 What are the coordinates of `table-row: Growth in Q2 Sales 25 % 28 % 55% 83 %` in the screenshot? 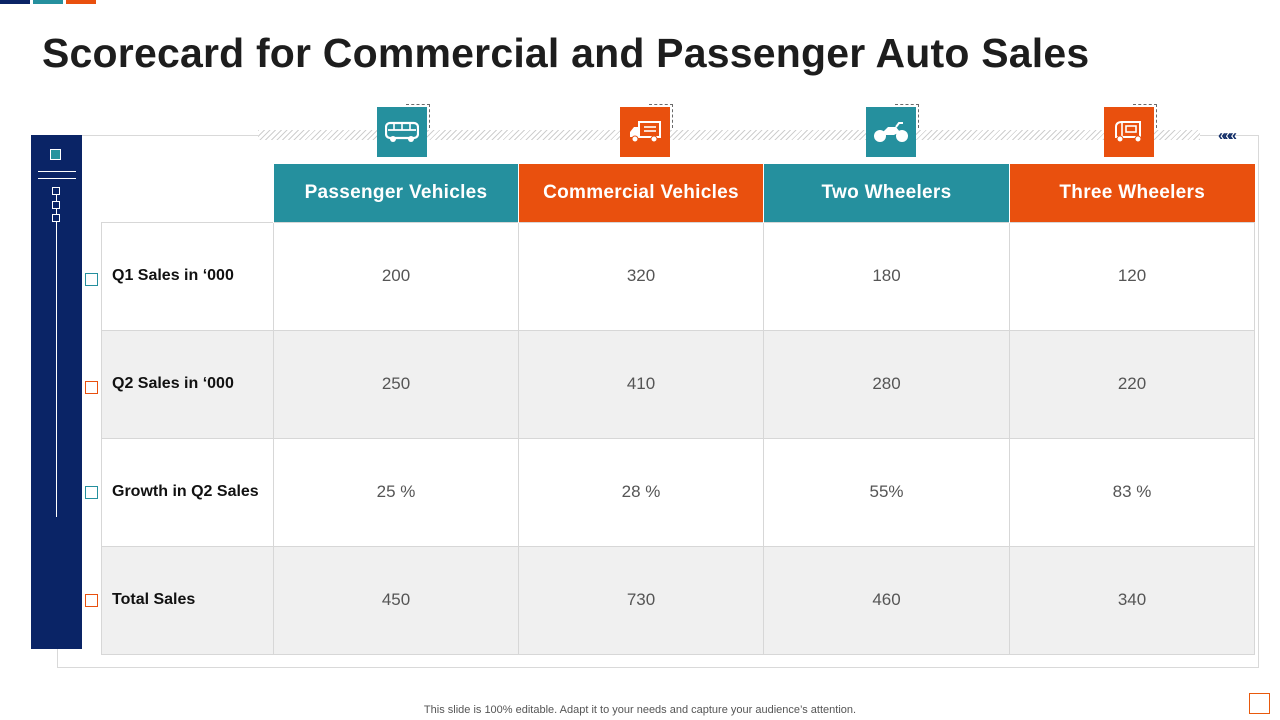 It's located at (678, 492).